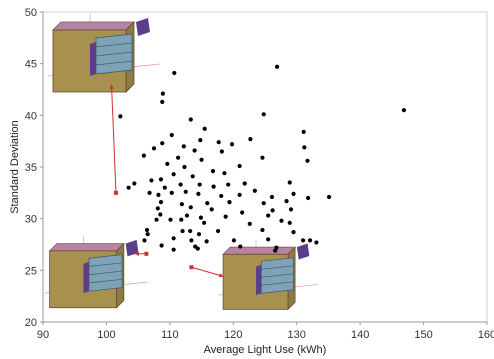 The height and width of the screenshot is (359, 494). What do you see at coordinates (31, 65) in the screenshot?
I see `y-tick-label: 45` at bounding box center [31, 65].